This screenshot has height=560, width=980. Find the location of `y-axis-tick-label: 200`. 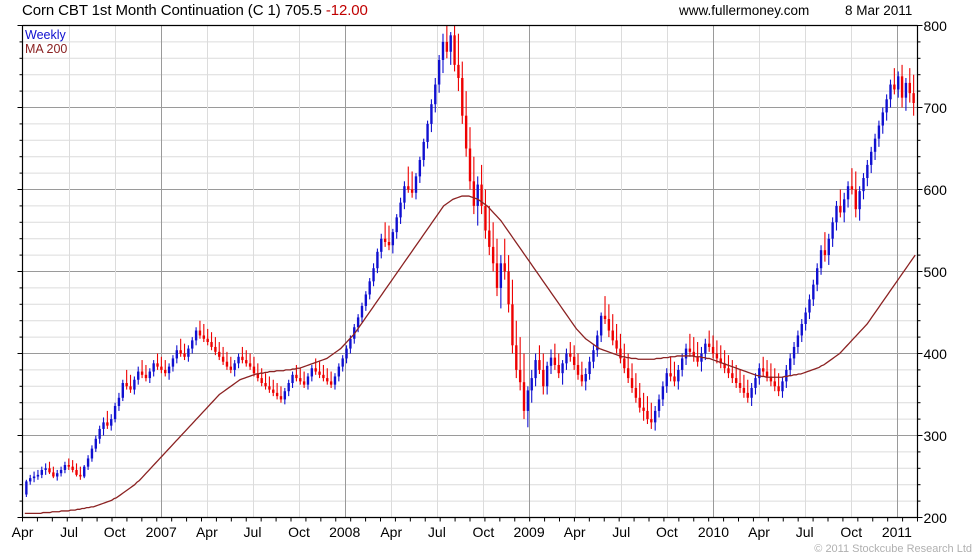

y-axis-tick-label: 200 is located at coordinates (935, 517).